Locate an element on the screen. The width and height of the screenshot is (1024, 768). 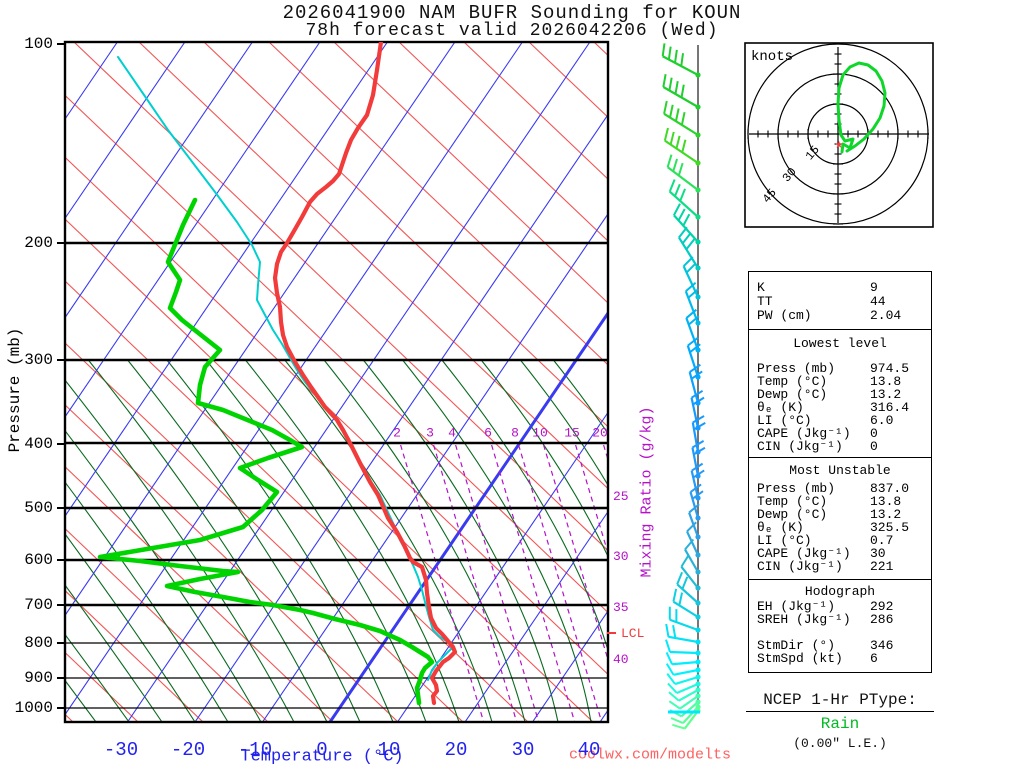
ptype-block: NCEP 1-Hr PType: Rain (0.00" L.E.) is located at coordinates (840, 721).